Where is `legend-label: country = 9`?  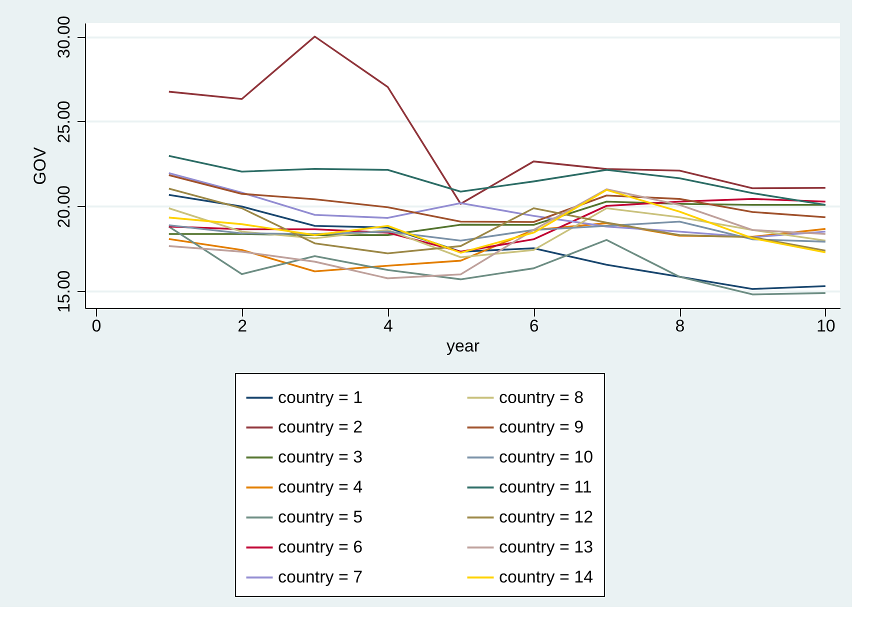 legend-label: country = 9 is located at coordinates (541, 427).